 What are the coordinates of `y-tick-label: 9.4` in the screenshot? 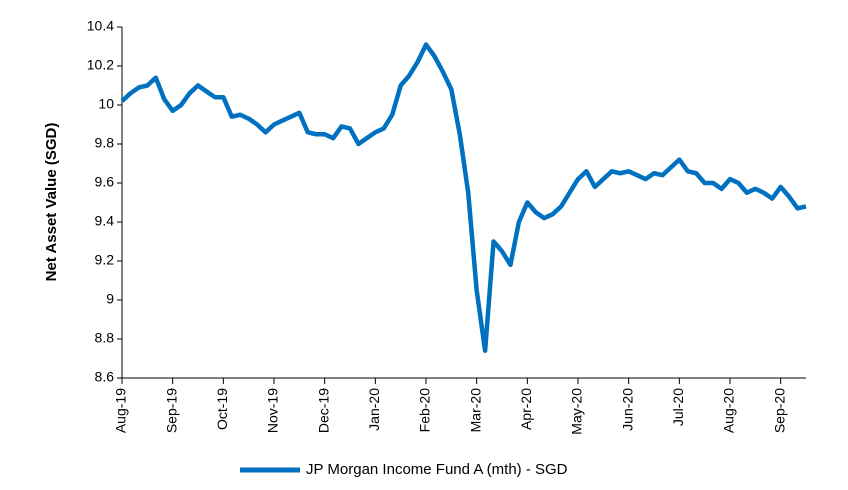 It's located at (105, 221).